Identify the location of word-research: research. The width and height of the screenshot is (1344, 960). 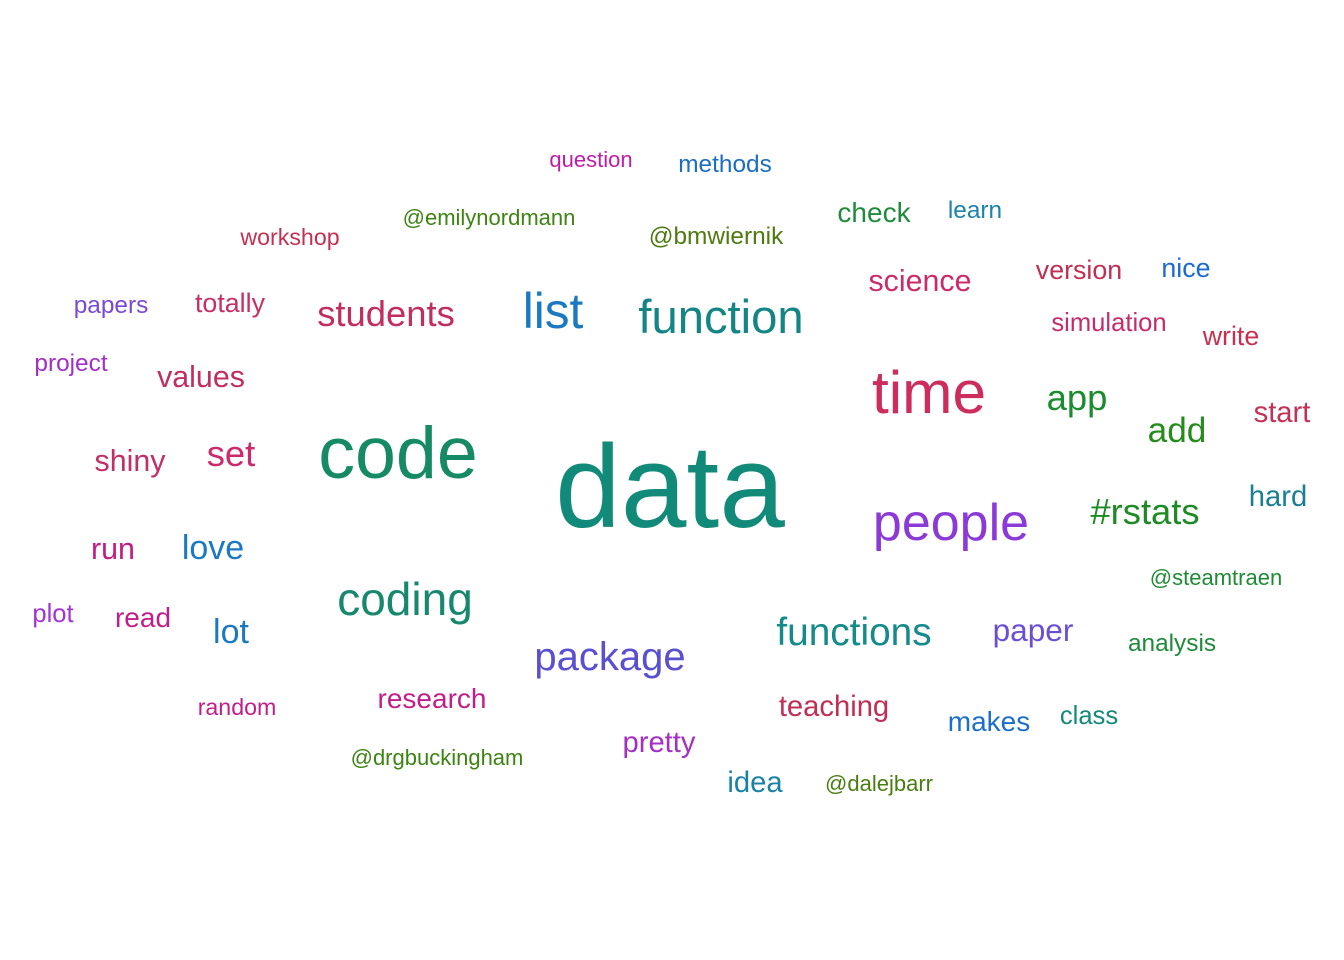
(432, 698).